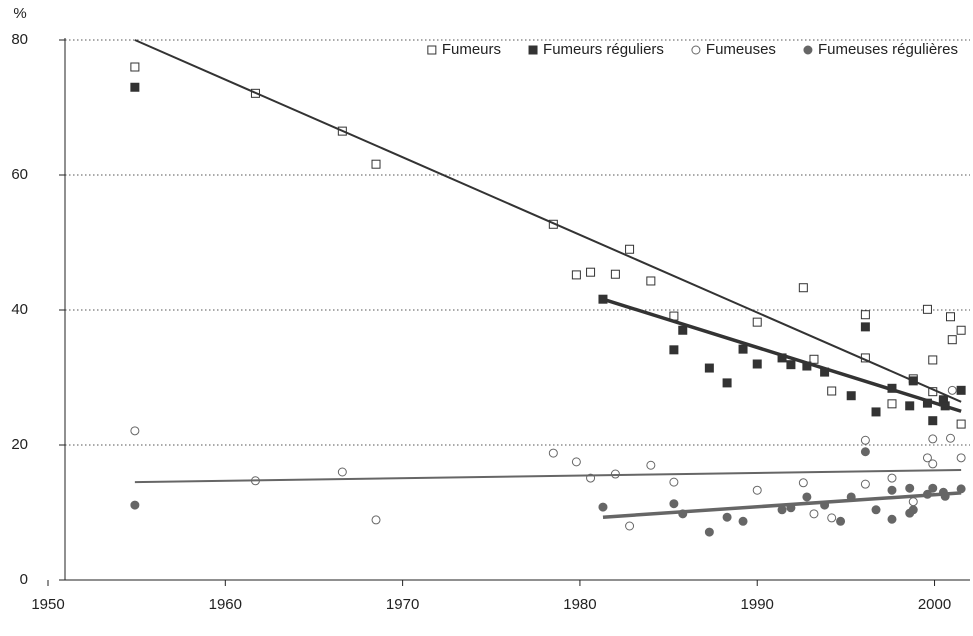  What do you see at coordinates (741, 49) in the screenshot?
I see `legend-label: Fumeuses` at bounding box center [741, 49].